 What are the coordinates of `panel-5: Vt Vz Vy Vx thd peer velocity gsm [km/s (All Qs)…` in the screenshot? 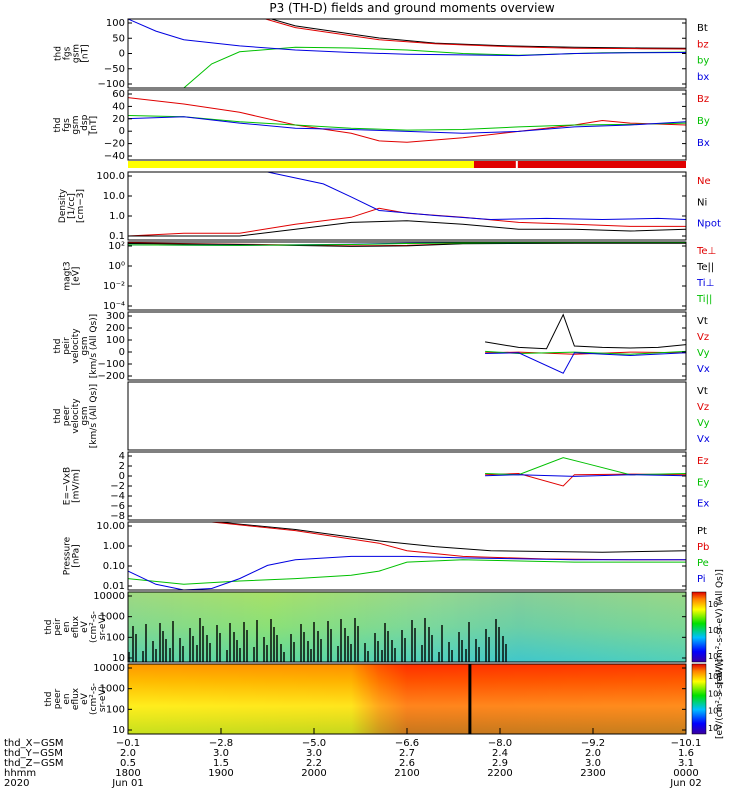 It's located at (381, 416).